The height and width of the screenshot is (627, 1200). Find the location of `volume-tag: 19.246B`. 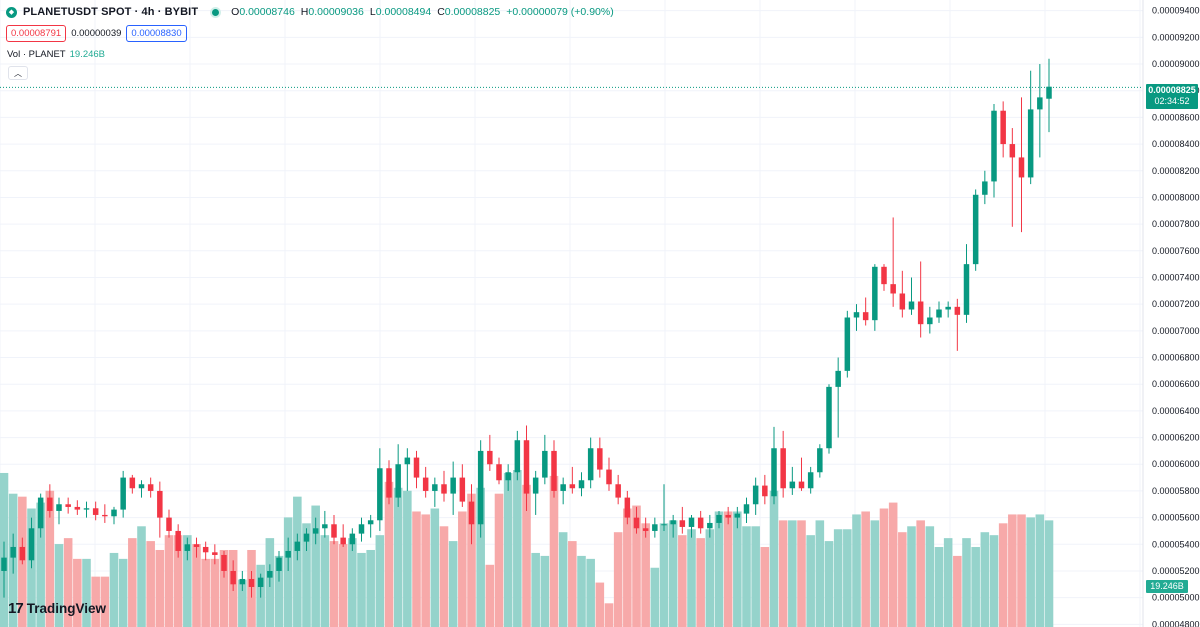

volume-tag: 19.246B is located at coordinates (1167, 586).